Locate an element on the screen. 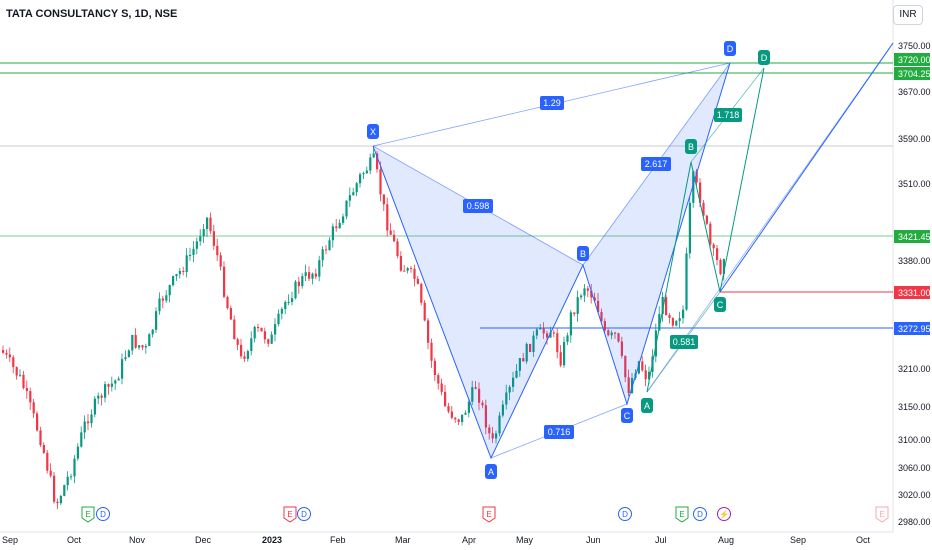  svg-text: B is located at coordinates (691, 147).